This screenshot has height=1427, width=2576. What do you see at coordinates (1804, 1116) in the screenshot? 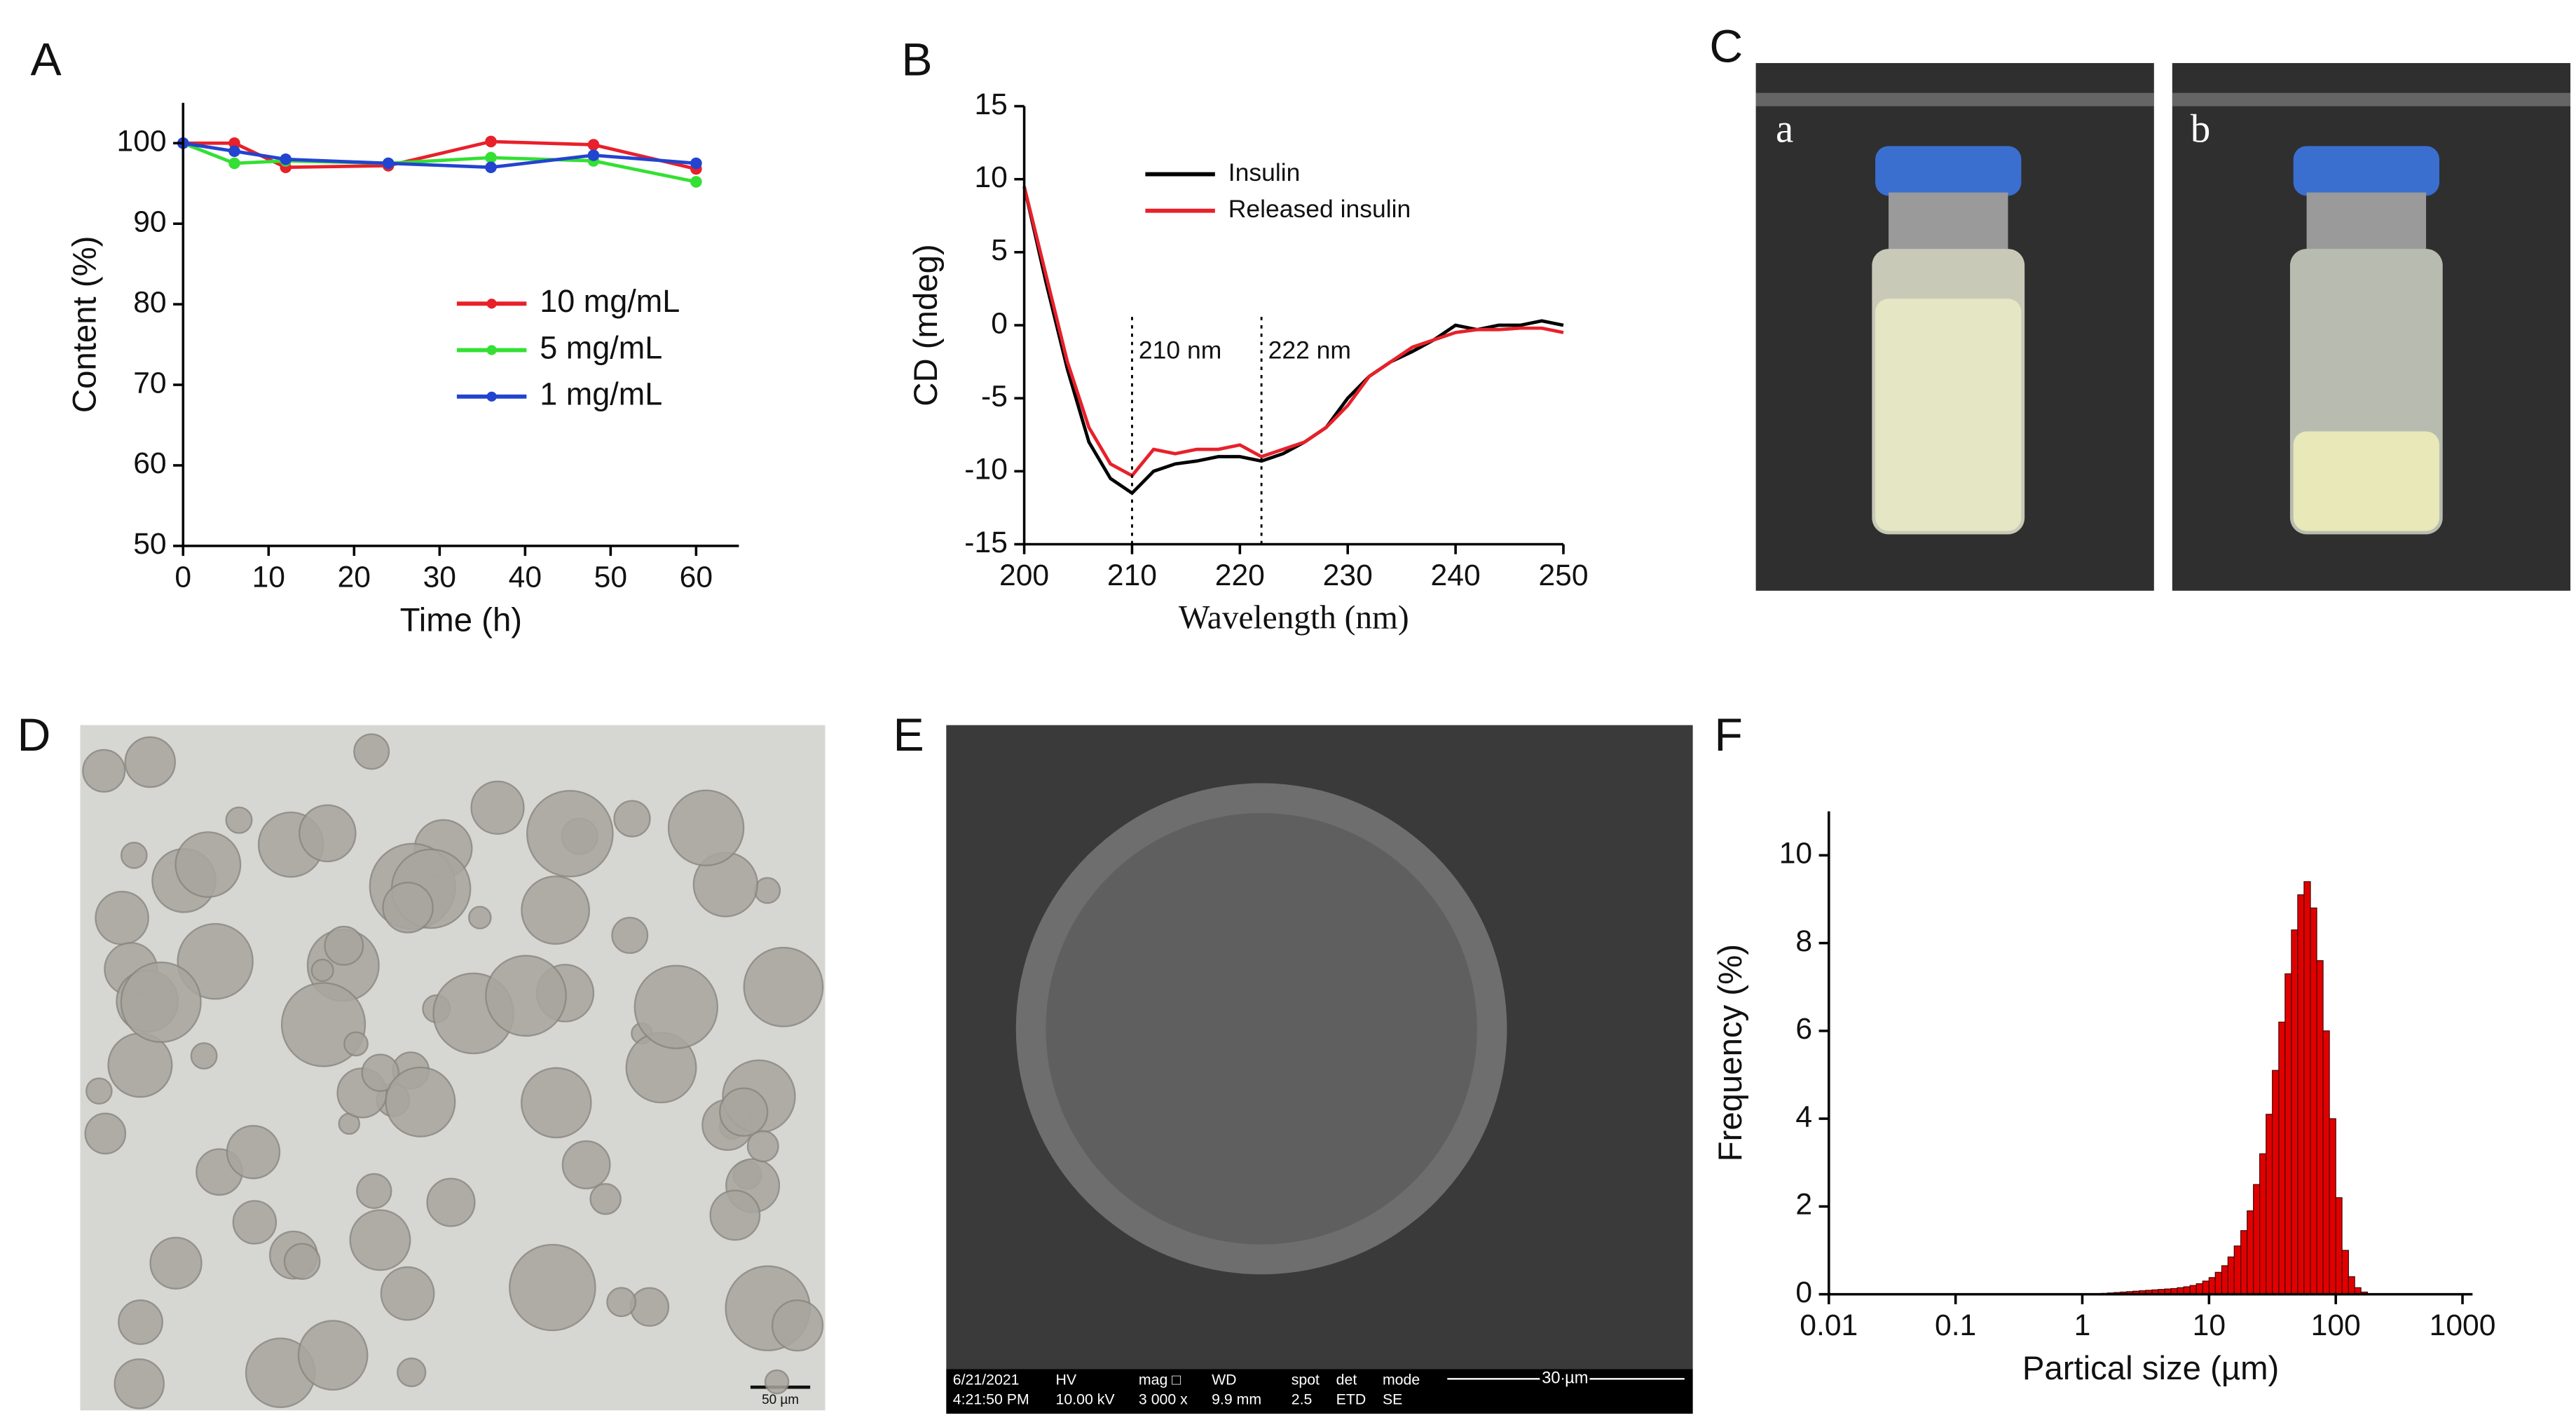
I see `y-tick-label: 4` at bounding box center [1804, 1116].